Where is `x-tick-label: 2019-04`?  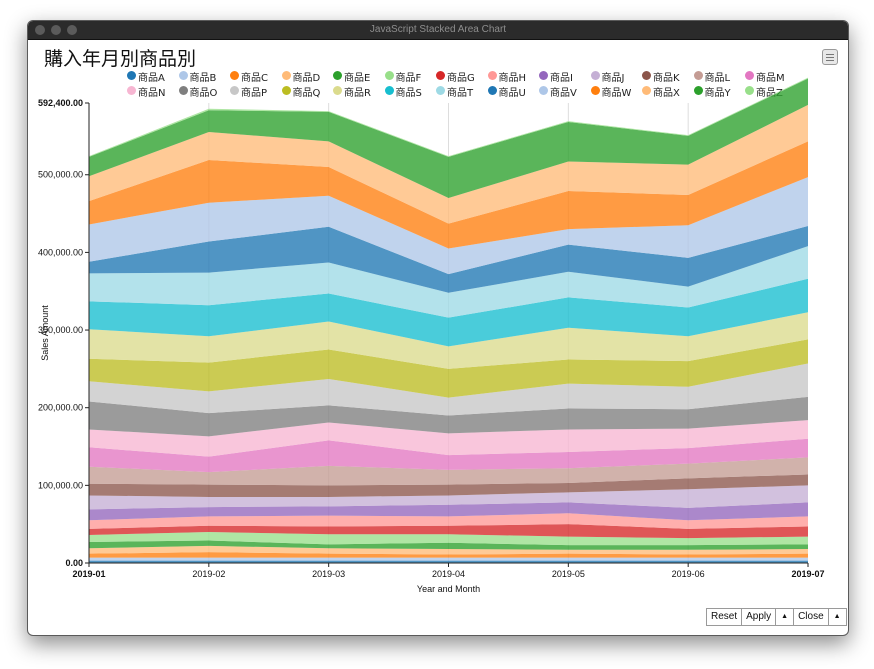 x-tick-label: 2019-04 is located at coordinates (448, 574).